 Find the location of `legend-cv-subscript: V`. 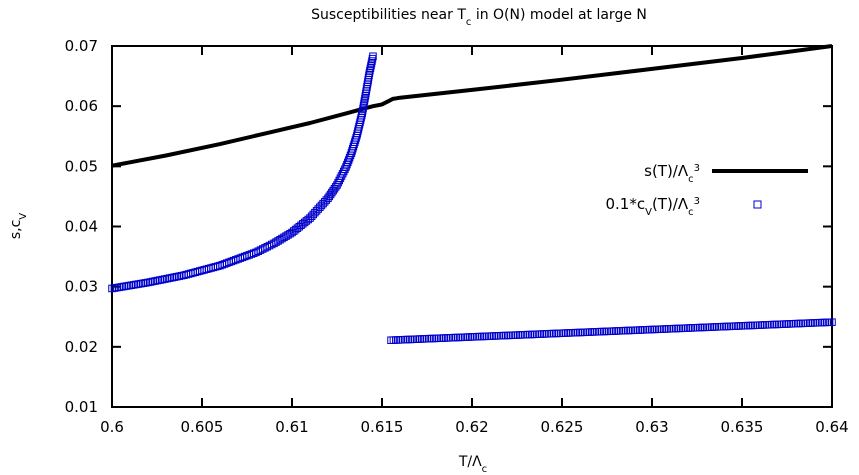

legend-cv-subscript: V is located at coordinates (648, 212).